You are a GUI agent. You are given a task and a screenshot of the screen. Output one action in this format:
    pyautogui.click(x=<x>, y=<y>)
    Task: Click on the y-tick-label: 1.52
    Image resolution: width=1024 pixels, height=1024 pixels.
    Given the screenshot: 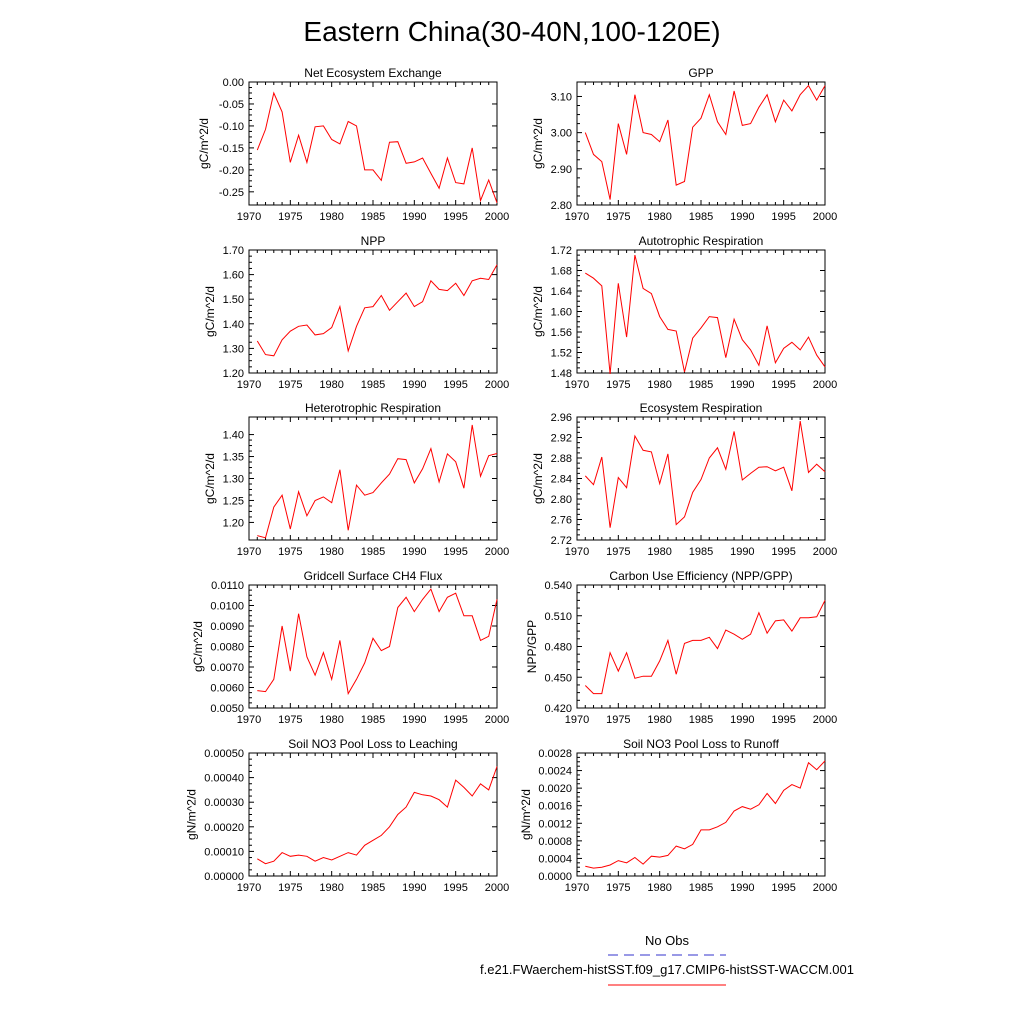 What is the action you would take?
    pyautogui.click(x=561, y=354)
    